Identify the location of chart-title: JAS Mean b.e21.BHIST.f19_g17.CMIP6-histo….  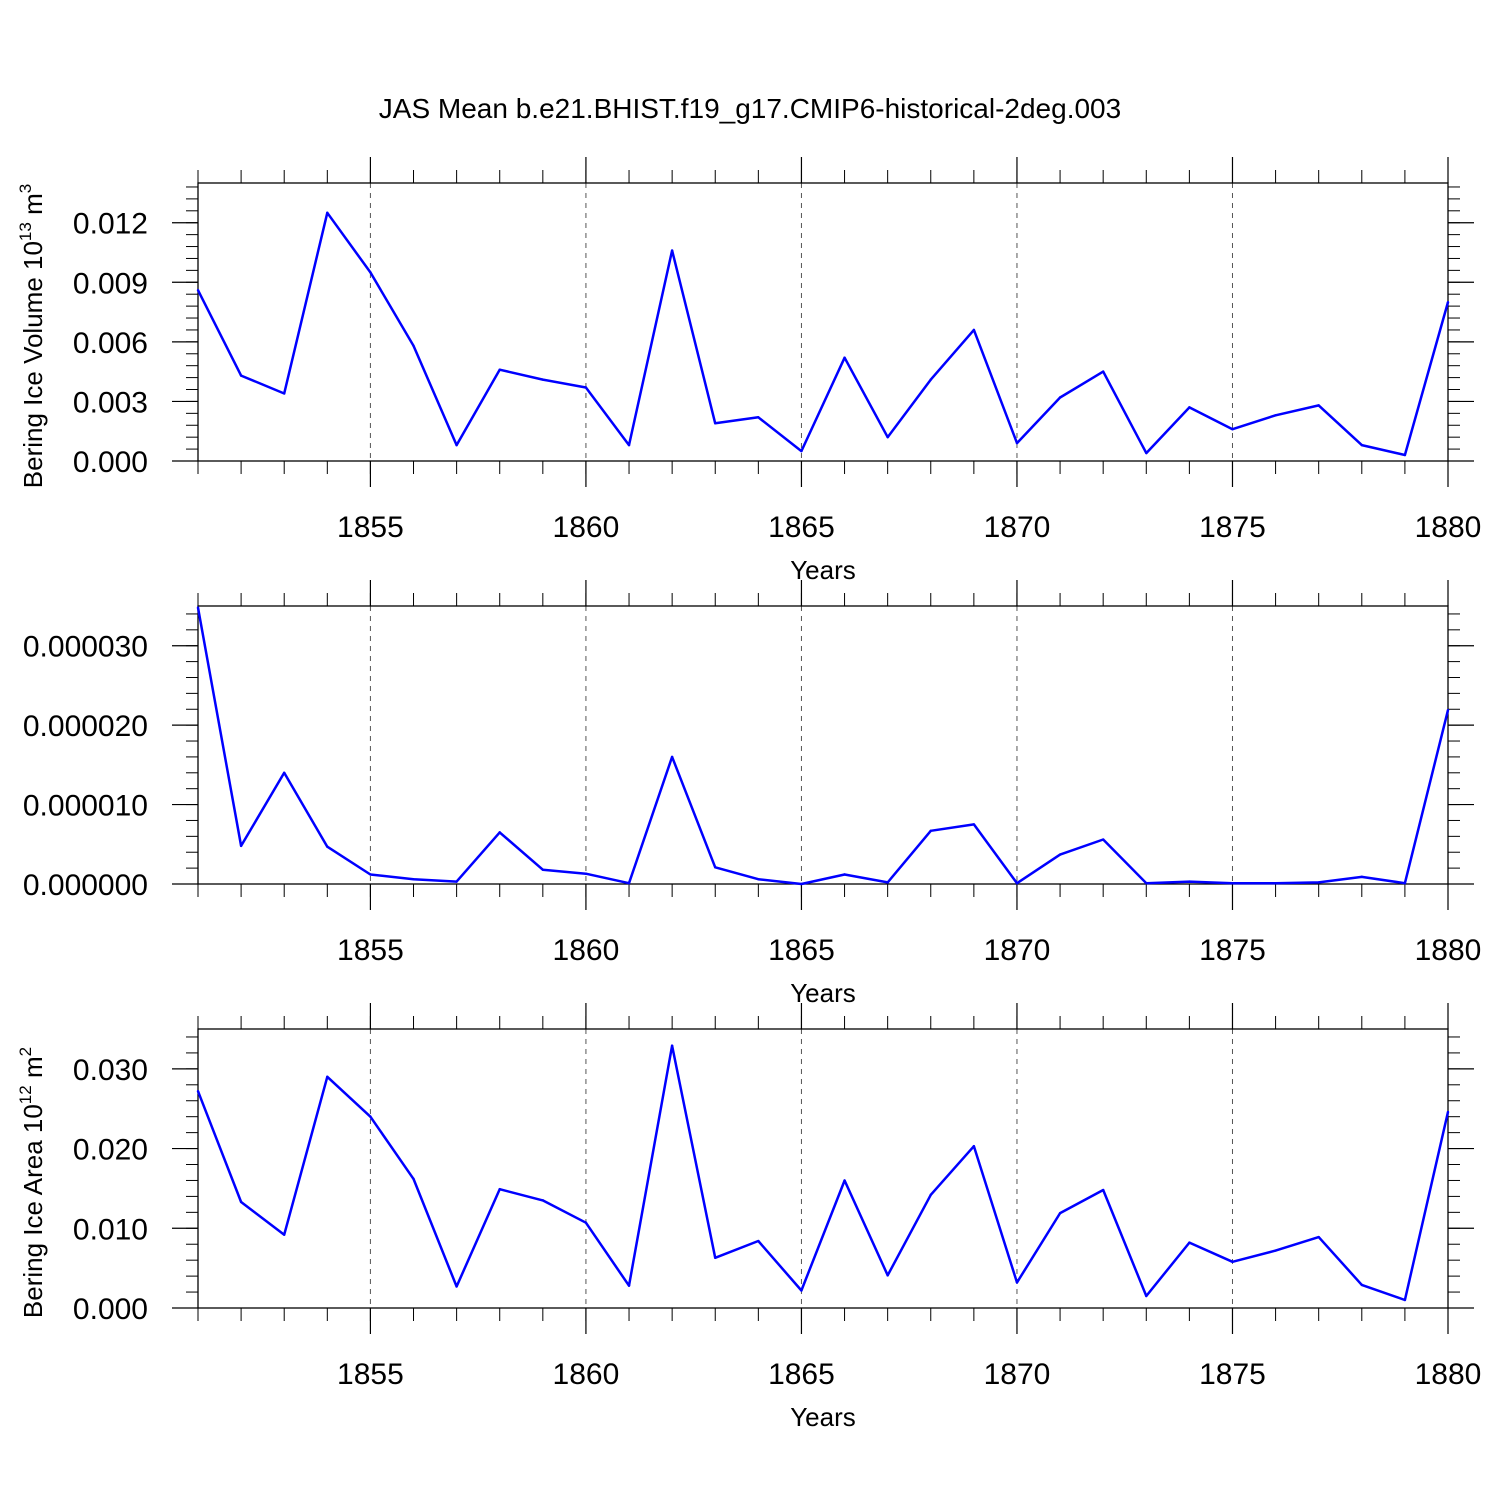
(750, 108).